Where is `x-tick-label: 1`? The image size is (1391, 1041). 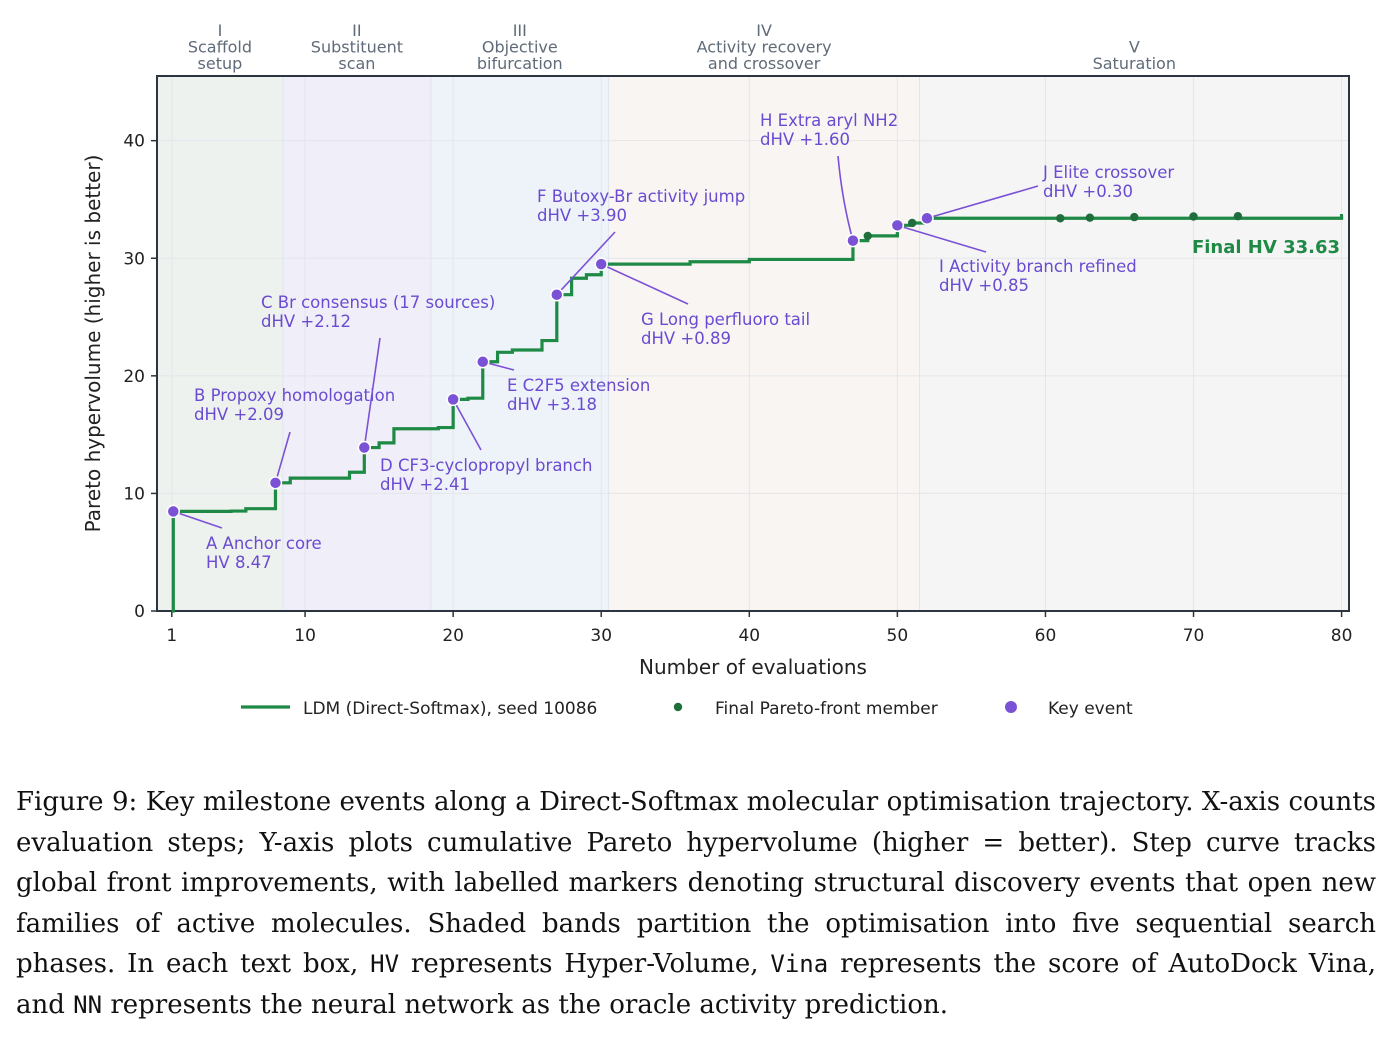
x-tick-label: 1 is located at coordinates (171, 636).